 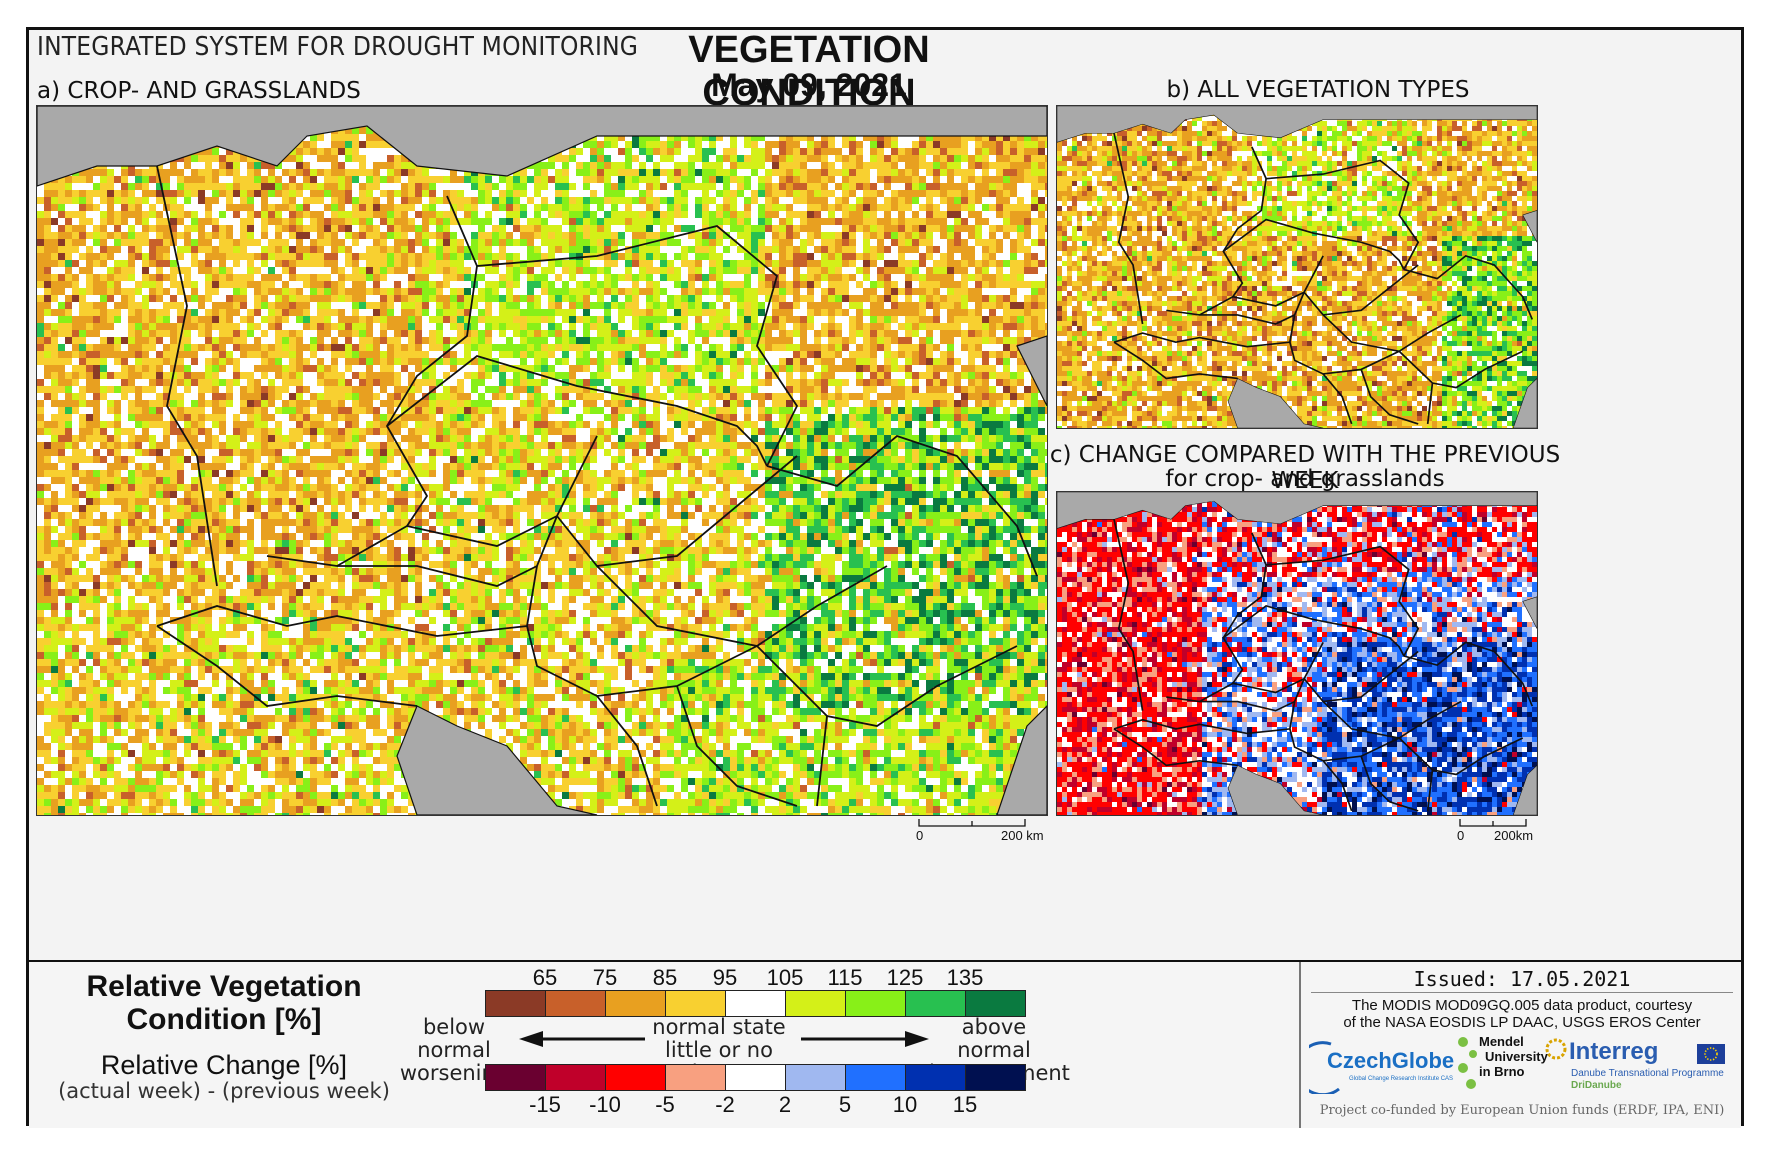 What do you see at coordinates (224, 1065) in the screenshot?
I see `legend-change-title: Relative Change [%]` at bounding box center [224, 1065].